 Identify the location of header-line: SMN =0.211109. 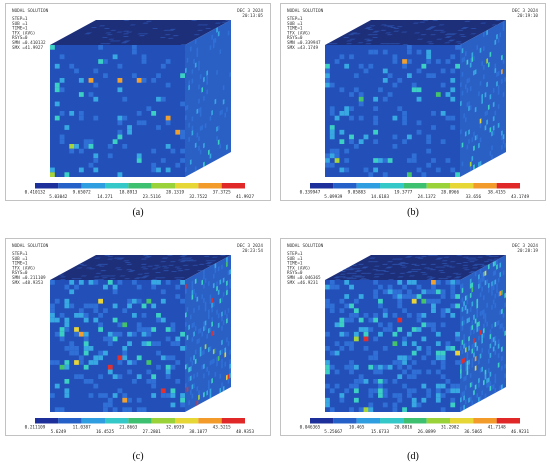
(29, 278).